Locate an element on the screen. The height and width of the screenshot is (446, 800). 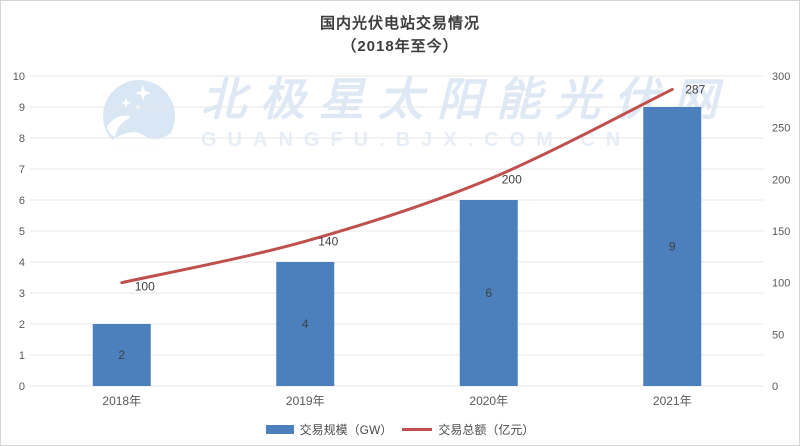
line-value-label: 200 is located at coordinates (512, 179).